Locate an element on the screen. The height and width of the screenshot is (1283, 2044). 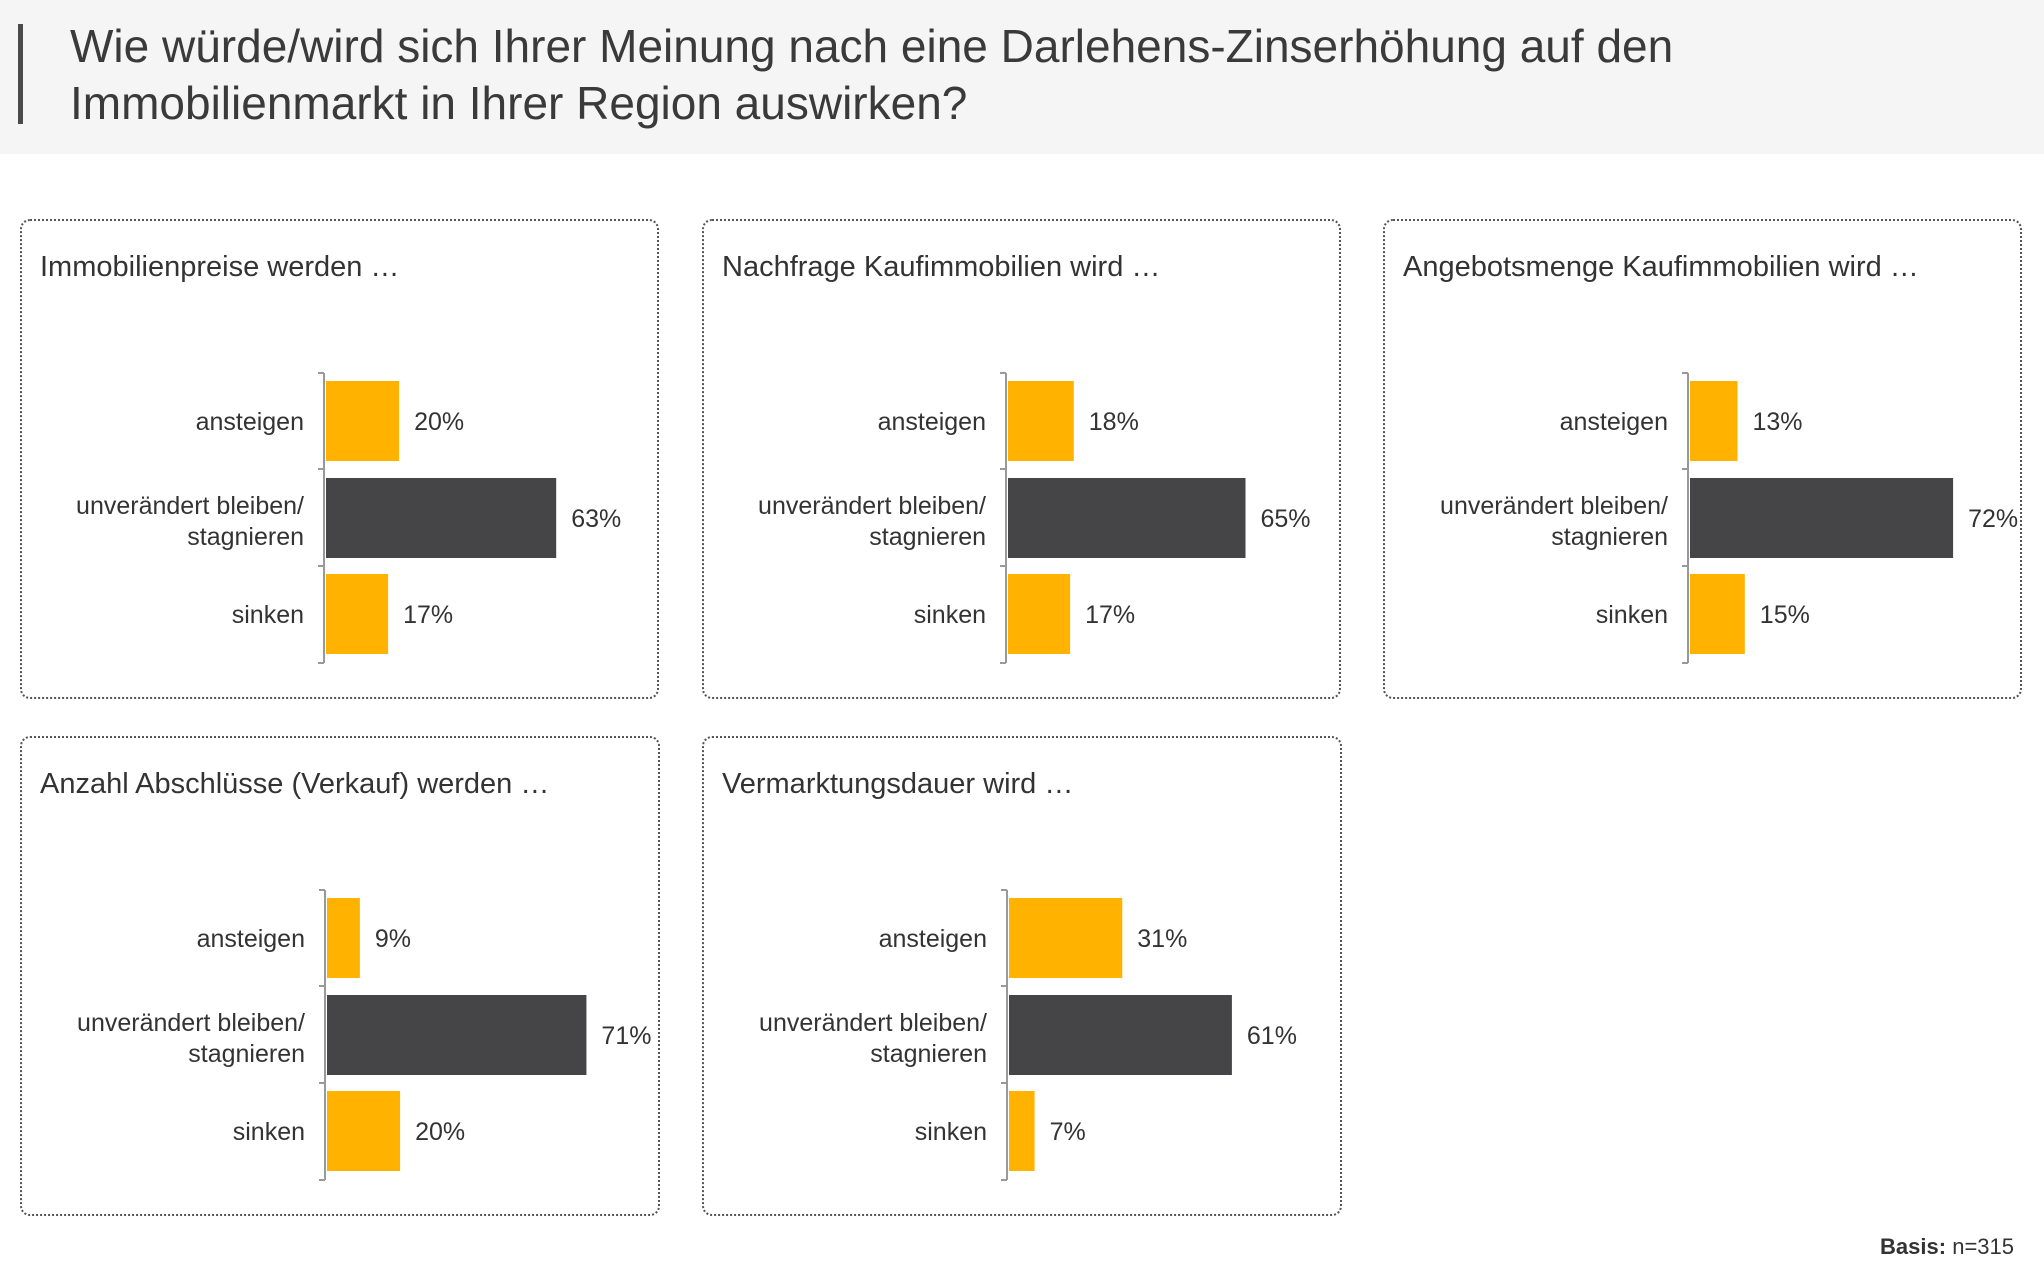
basis-value: n=315 is located at coordinates (1983, 1246).